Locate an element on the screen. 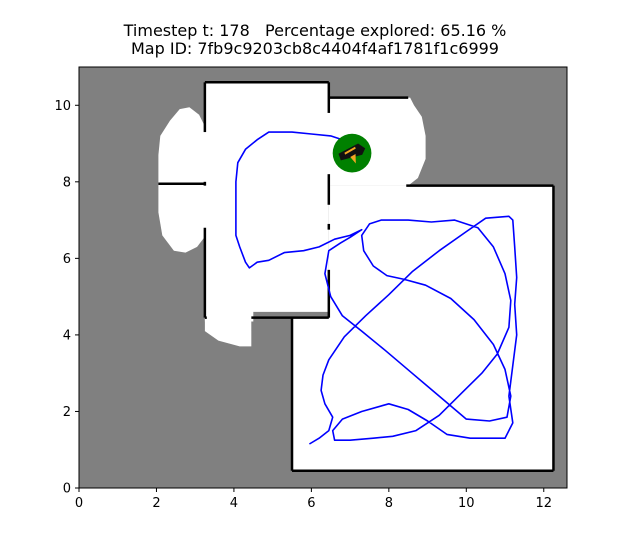 The height and width of the screenshot is (548, 630). x-tick-label: 12 is located at coordinates (543, 503).